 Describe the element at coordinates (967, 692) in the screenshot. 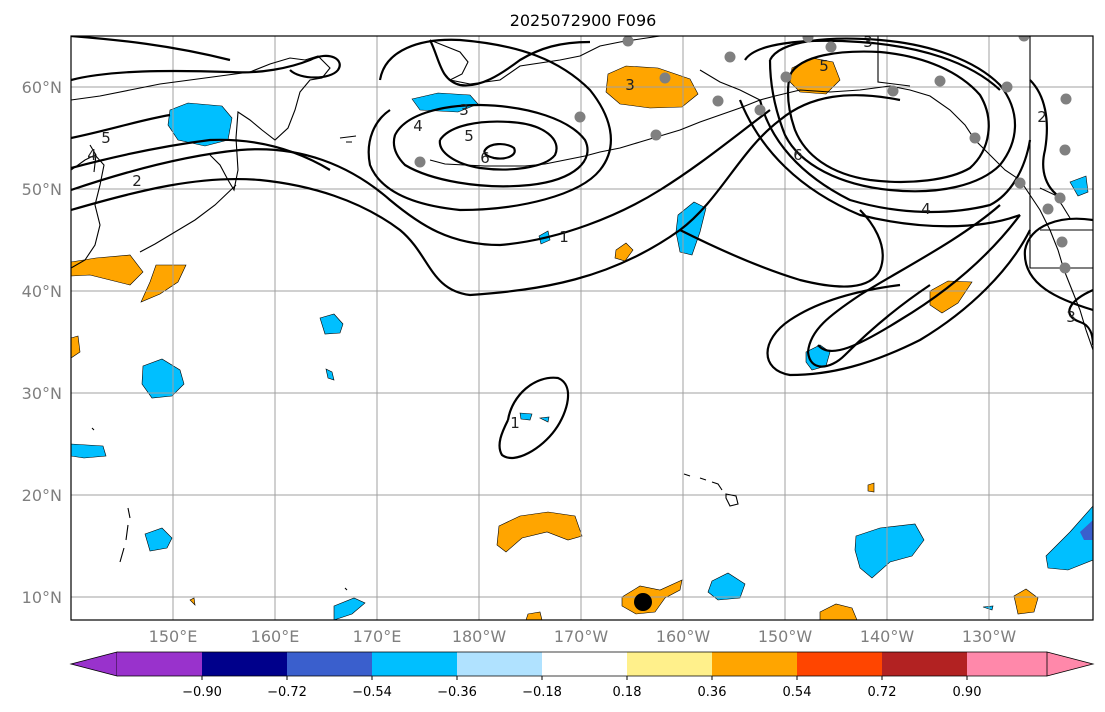

I see `colorbar-label: 0.90` at that location.